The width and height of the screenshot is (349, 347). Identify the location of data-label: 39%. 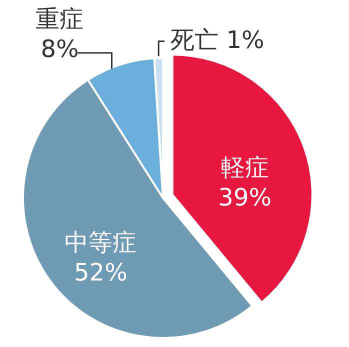
(245, 198).